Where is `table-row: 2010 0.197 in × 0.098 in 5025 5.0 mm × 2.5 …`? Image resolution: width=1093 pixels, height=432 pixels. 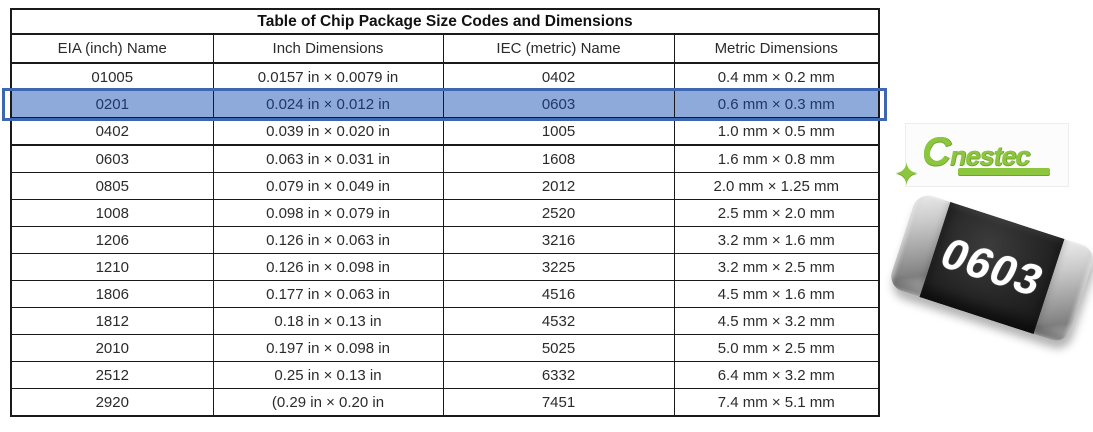
table-row: 2010 0.197 in × 0.098 in 5025 5.0 mm × 2.5 … is located at coordinates (445, 348).